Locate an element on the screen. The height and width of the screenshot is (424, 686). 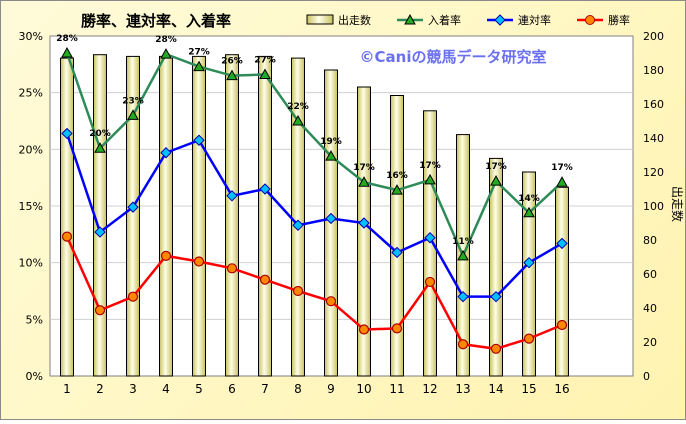
y-right-tick-label: 20 is located at coordinates (650, 342).